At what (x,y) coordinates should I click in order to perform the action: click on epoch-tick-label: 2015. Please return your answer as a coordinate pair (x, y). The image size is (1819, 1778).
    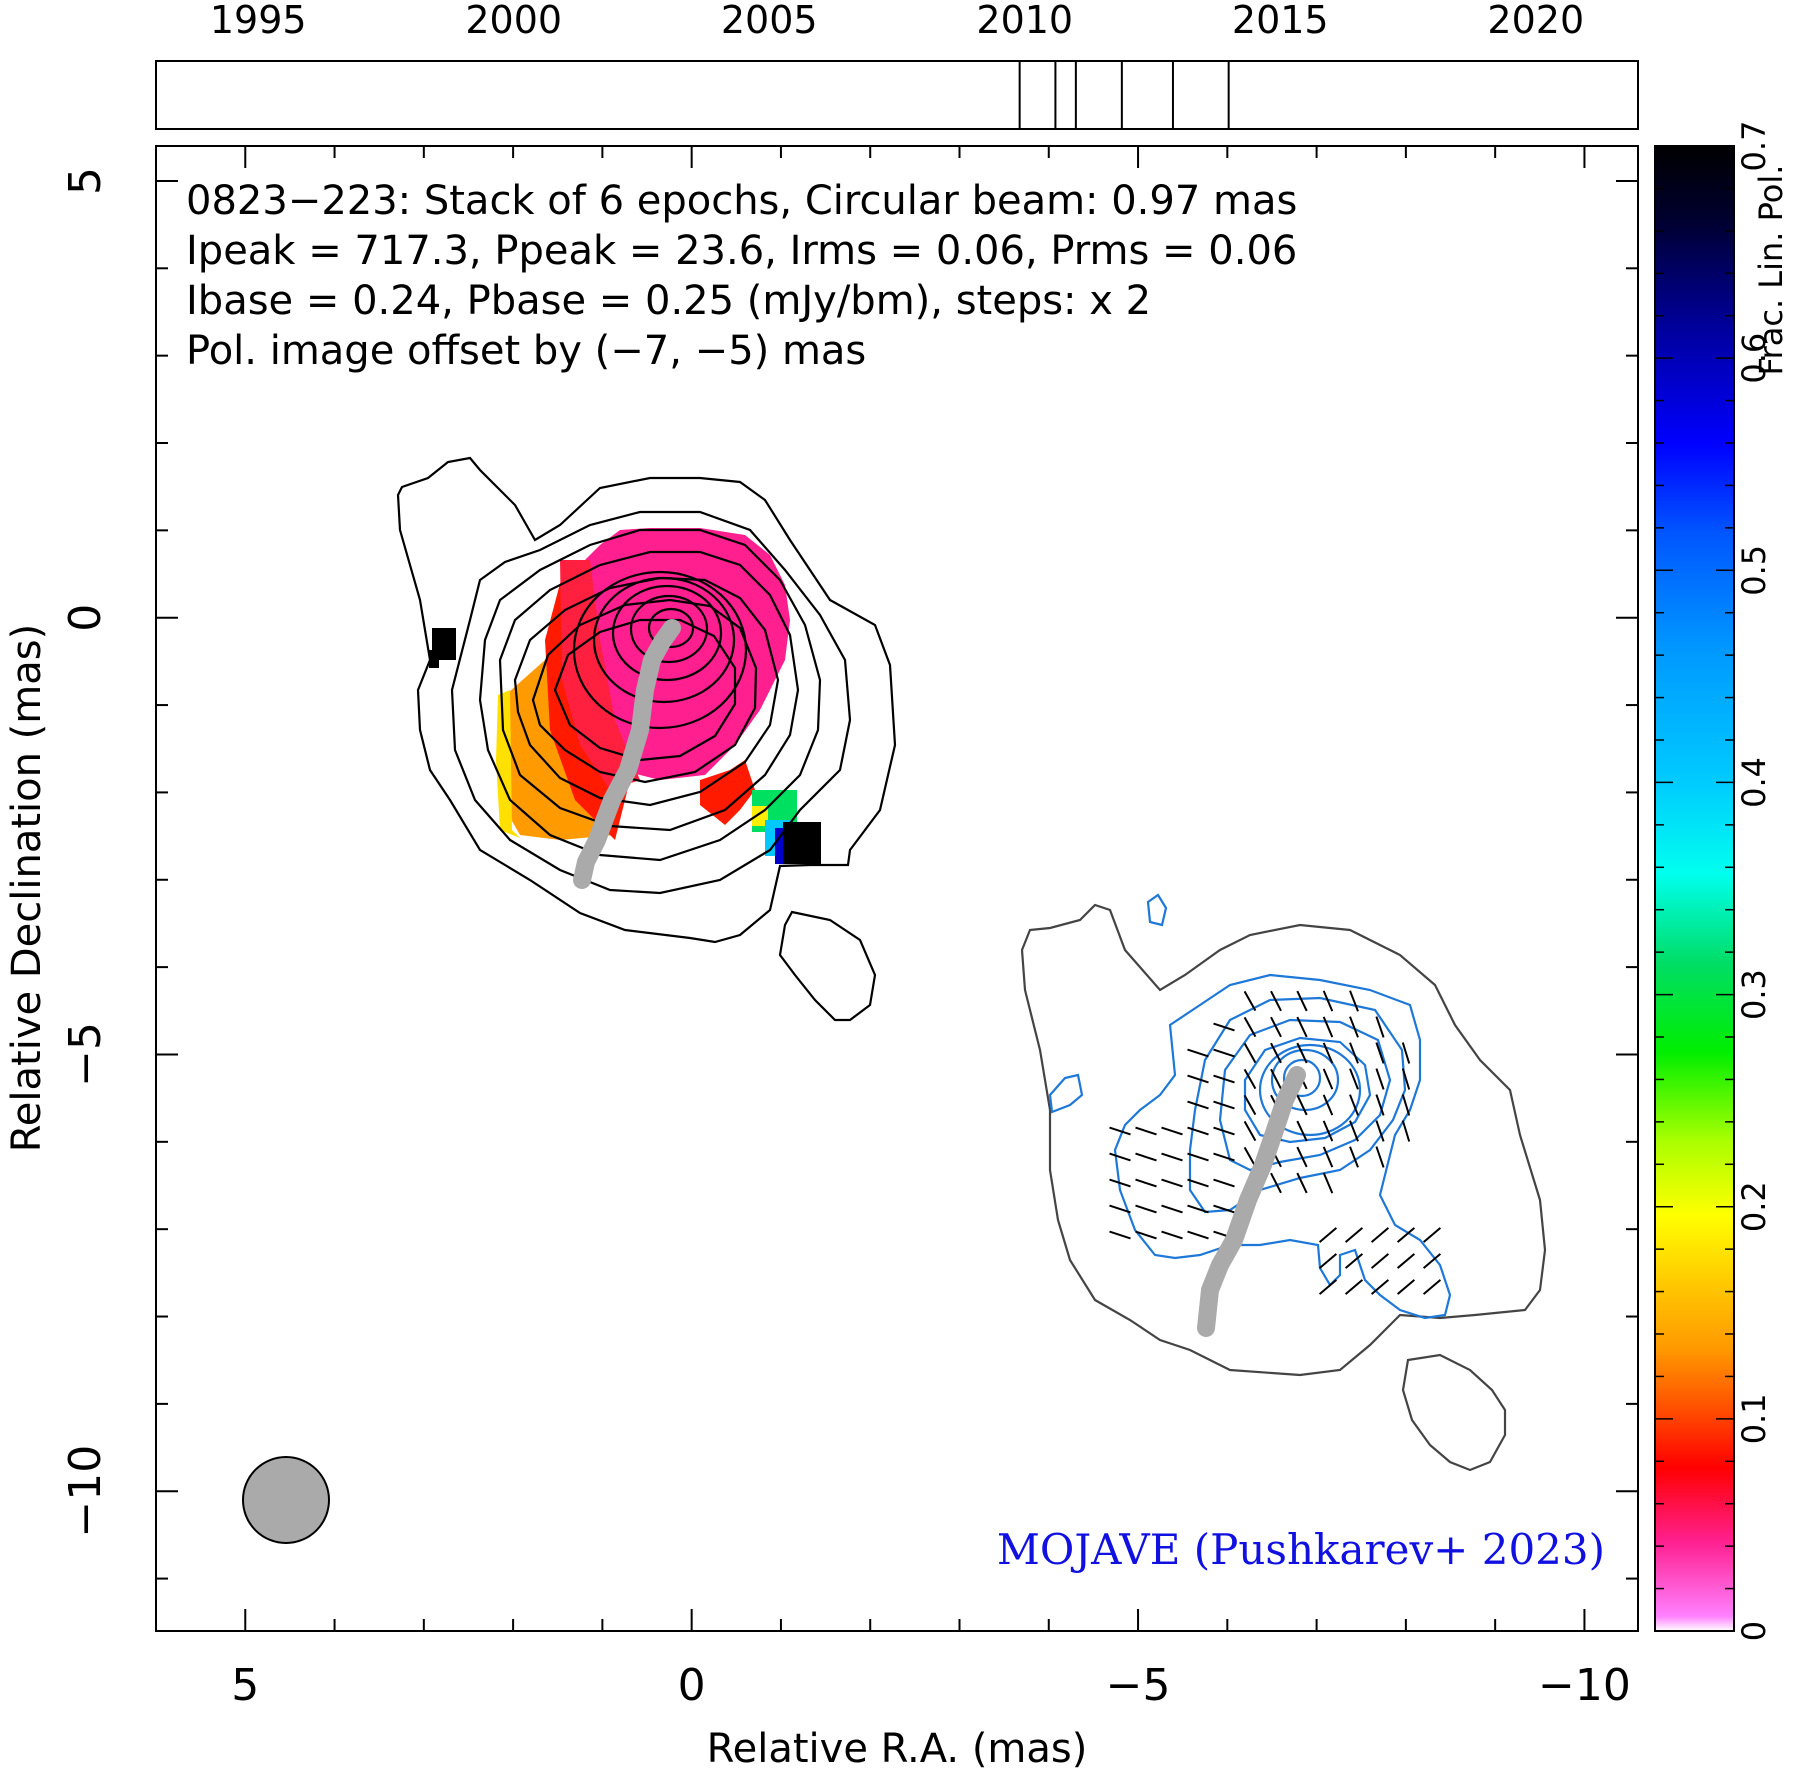
    Looking at the image, I should click on (1280, 21).